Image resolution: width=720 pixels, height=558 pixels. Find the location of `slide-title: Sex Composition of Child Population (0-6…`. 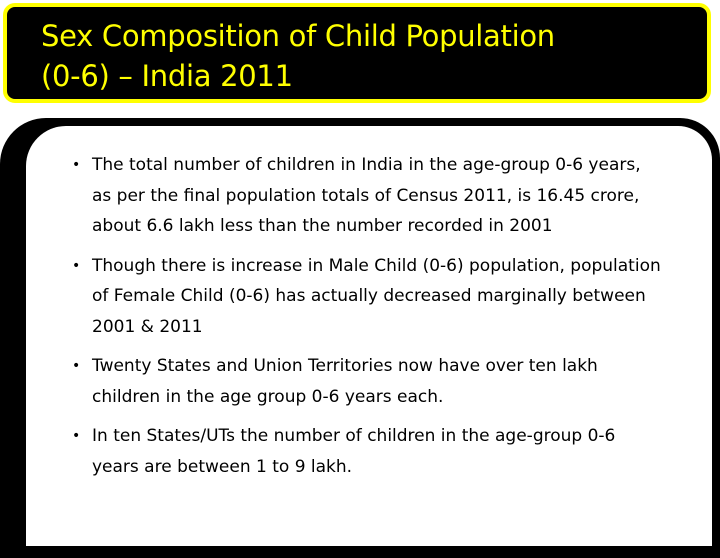

slide-title: Sex Composition of Child Population (0-6… is located at coordinates (361, 56).